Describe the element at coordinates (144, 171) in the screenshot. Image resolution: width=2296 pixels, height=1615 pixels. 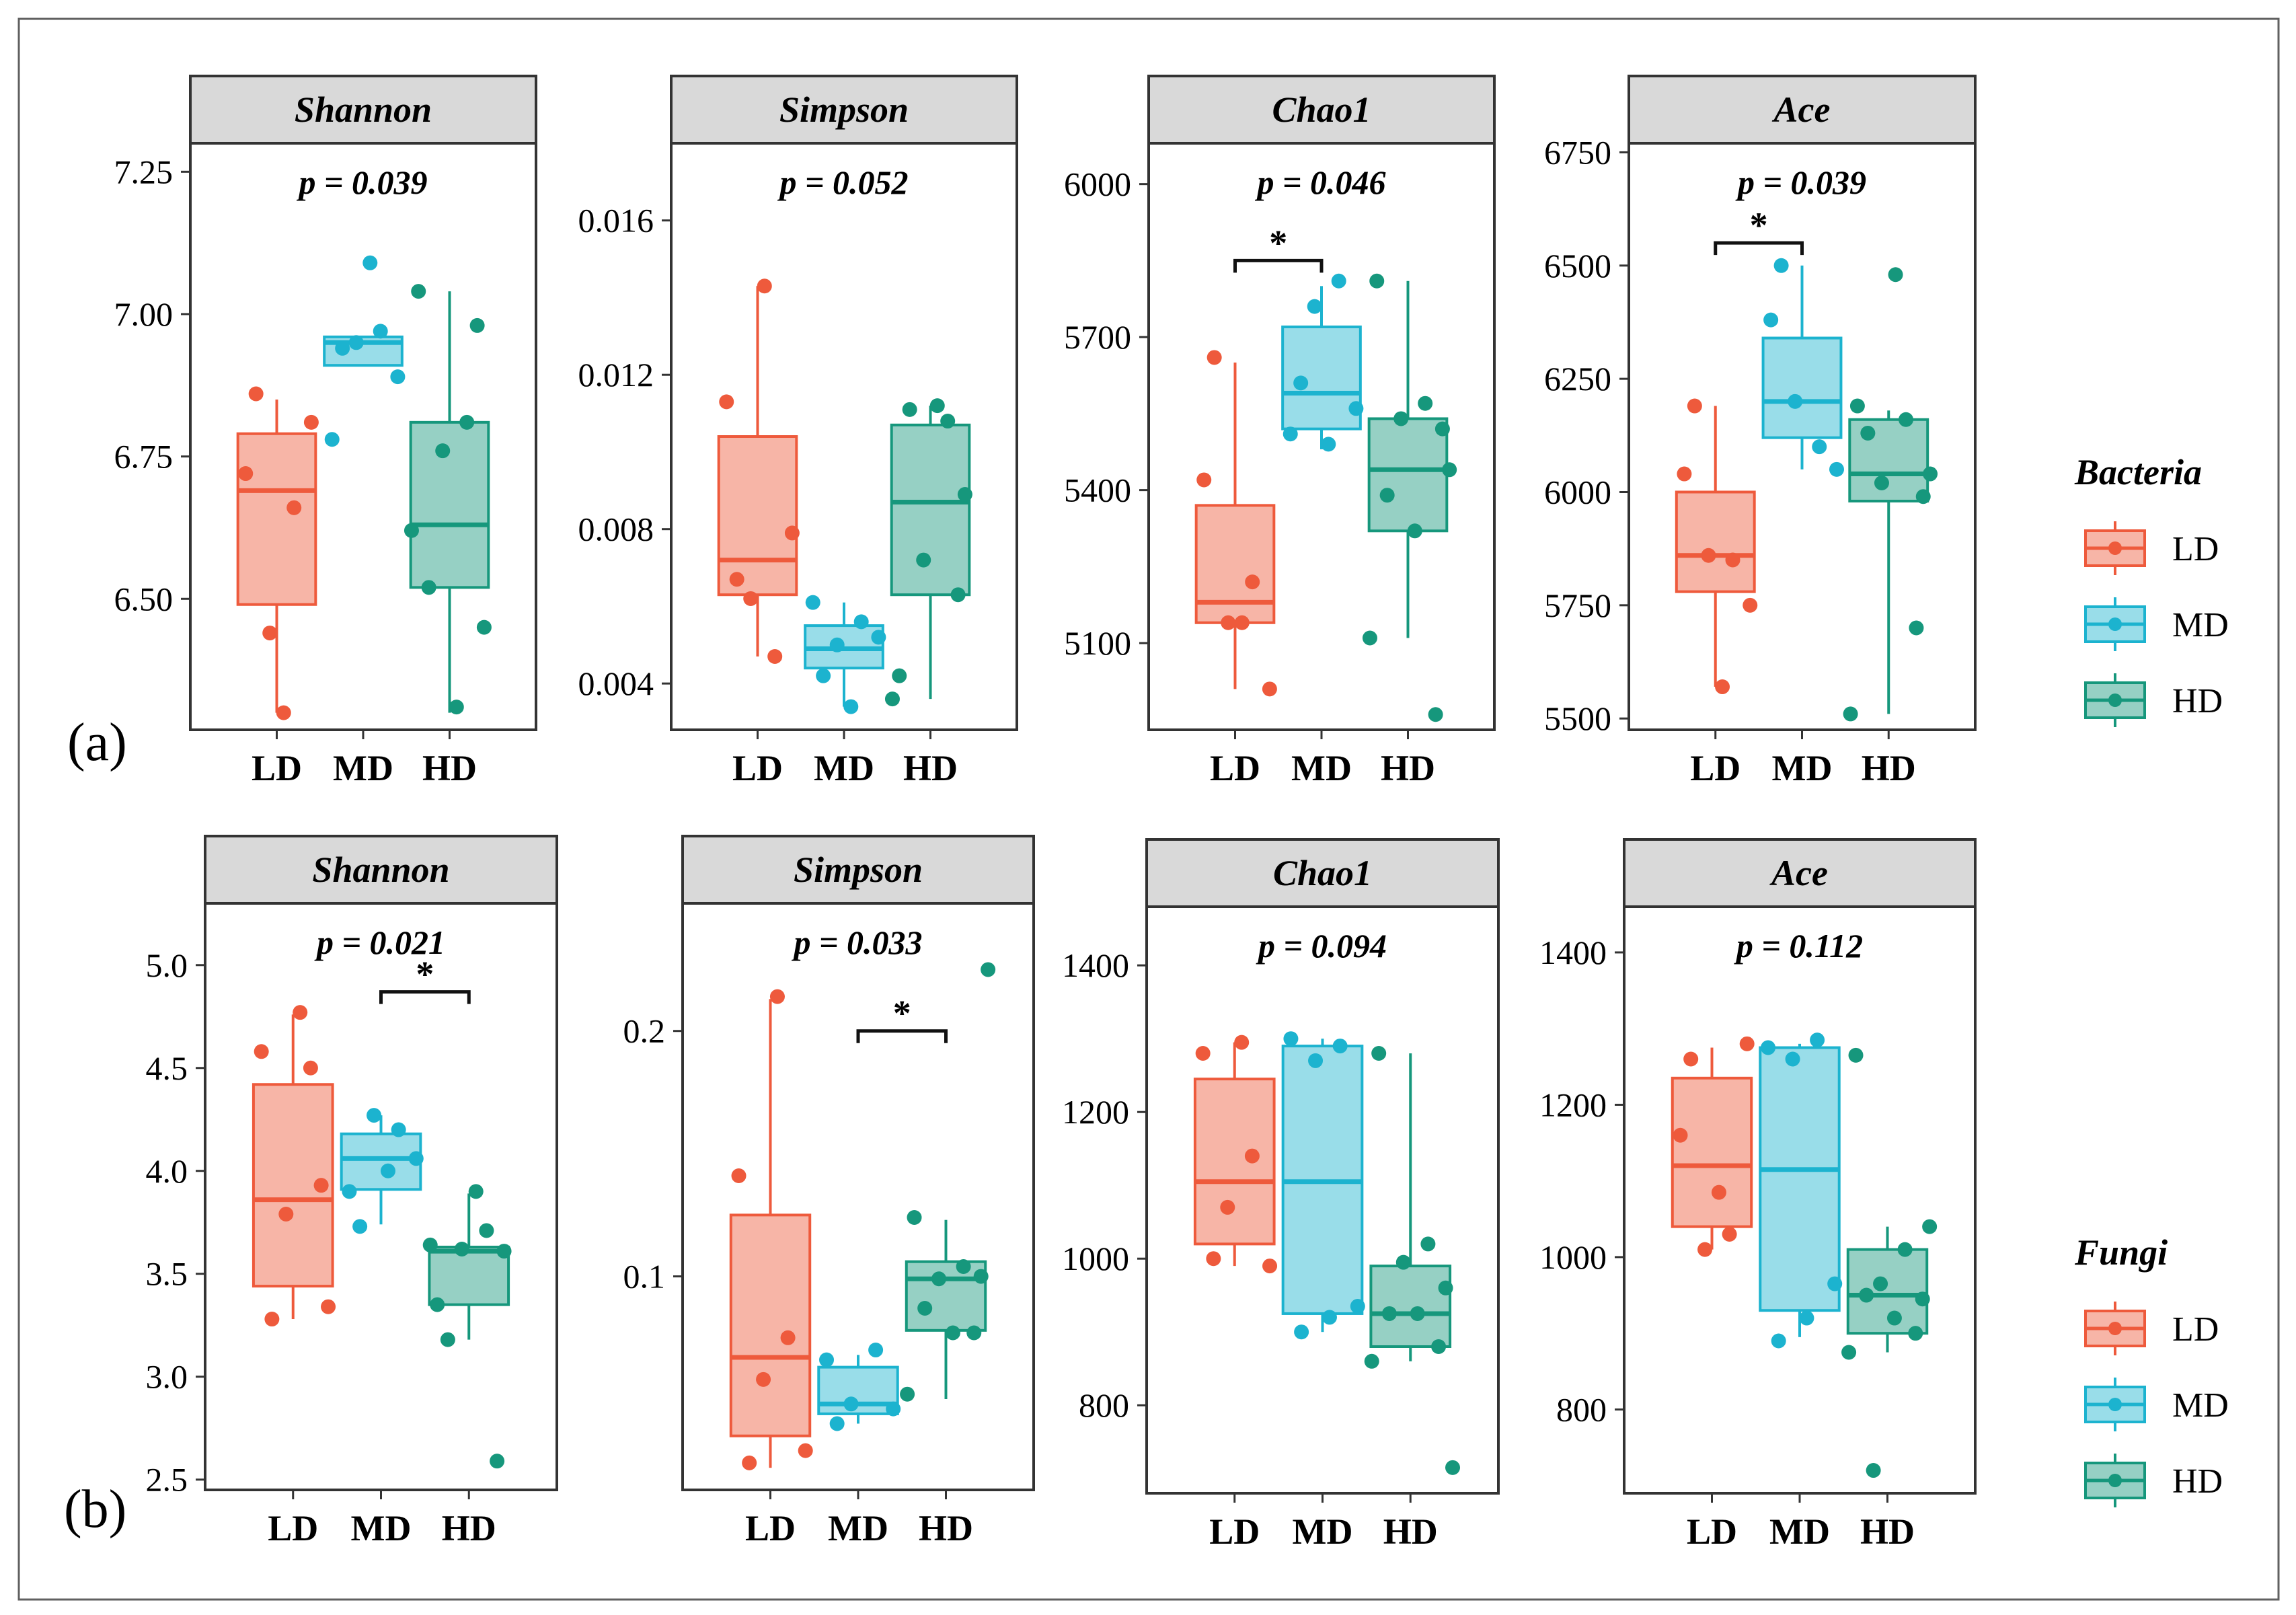
I see `y-tick-label: 7.25` at that location.